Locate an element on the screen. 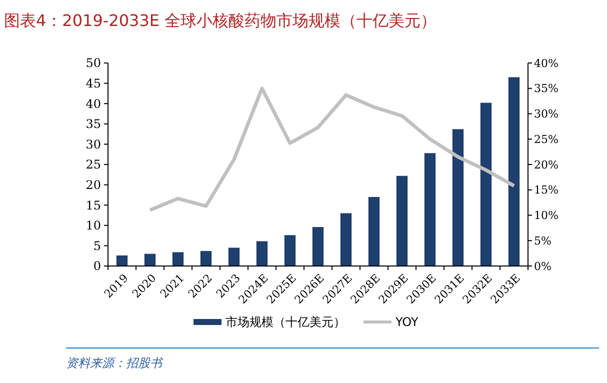 The height and width of the screenshot is (383, 607). chart-title: 图表4：2019-2033E 全球小核酸药物市场规模（十亿美元） is located at coordinates (220, 20).